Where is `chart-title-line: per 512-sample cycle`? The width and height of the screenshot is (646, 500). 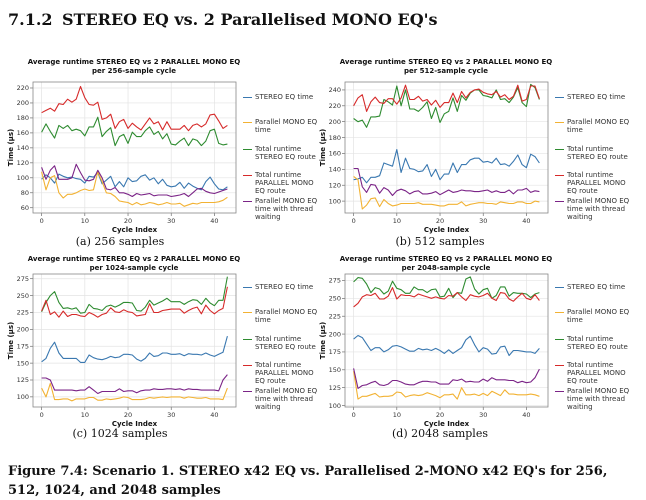
chart-title-line: per 512-sample cycle is located at coordinates (446, 71).